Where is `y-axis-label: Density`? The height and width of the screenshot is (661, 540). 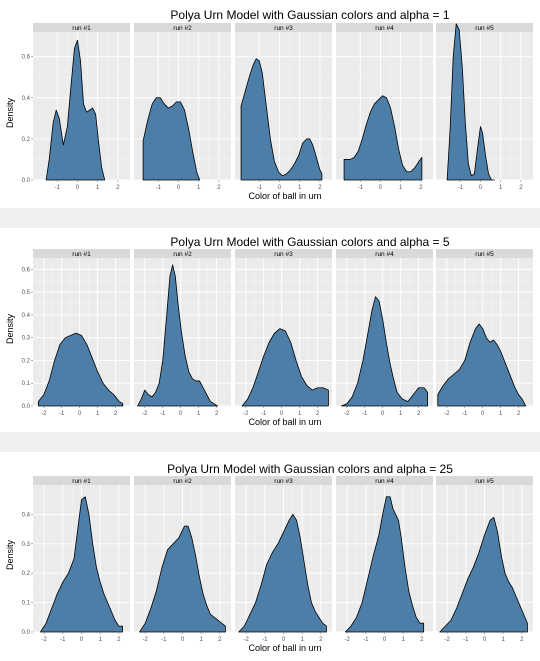
y-axis-label: Density is located at coordinates (10, 328).